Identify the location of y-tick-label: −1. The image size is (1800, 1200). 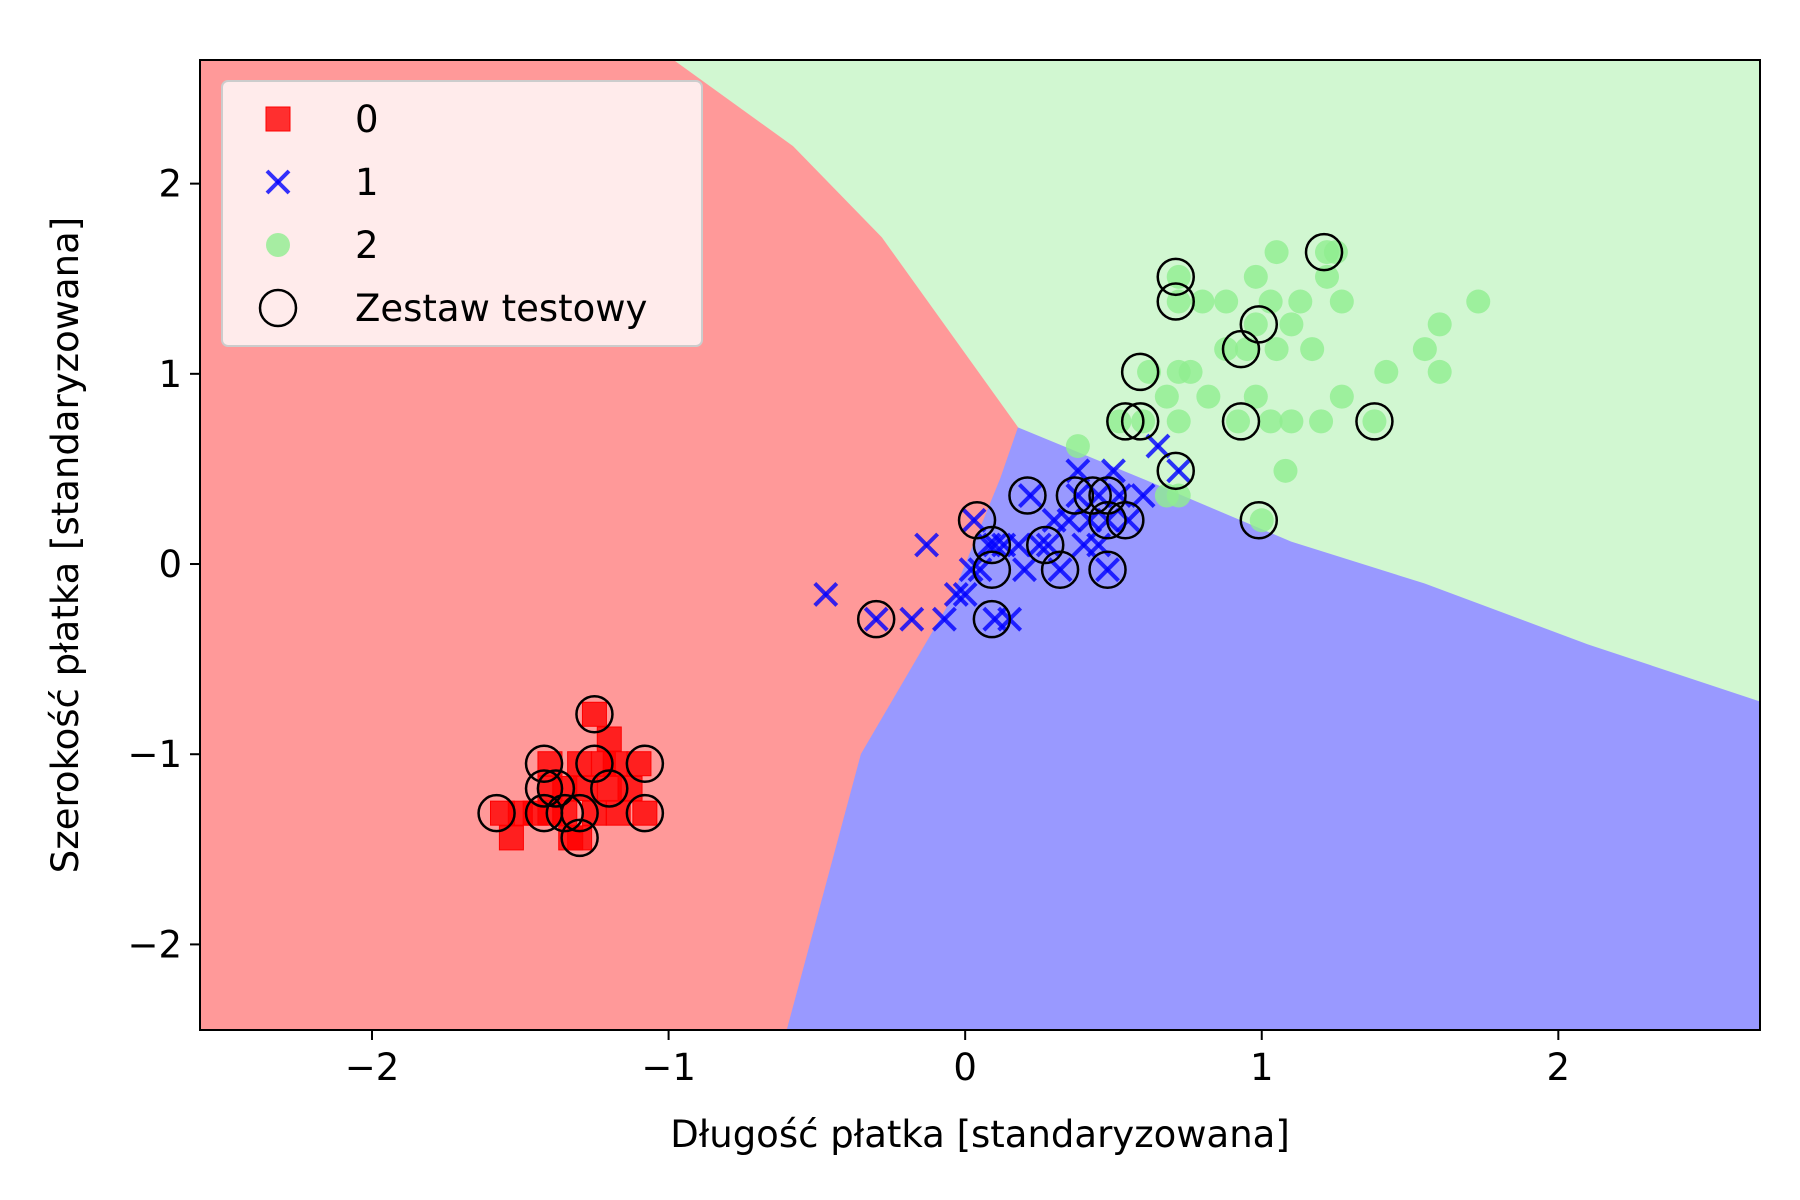
(154, 754).